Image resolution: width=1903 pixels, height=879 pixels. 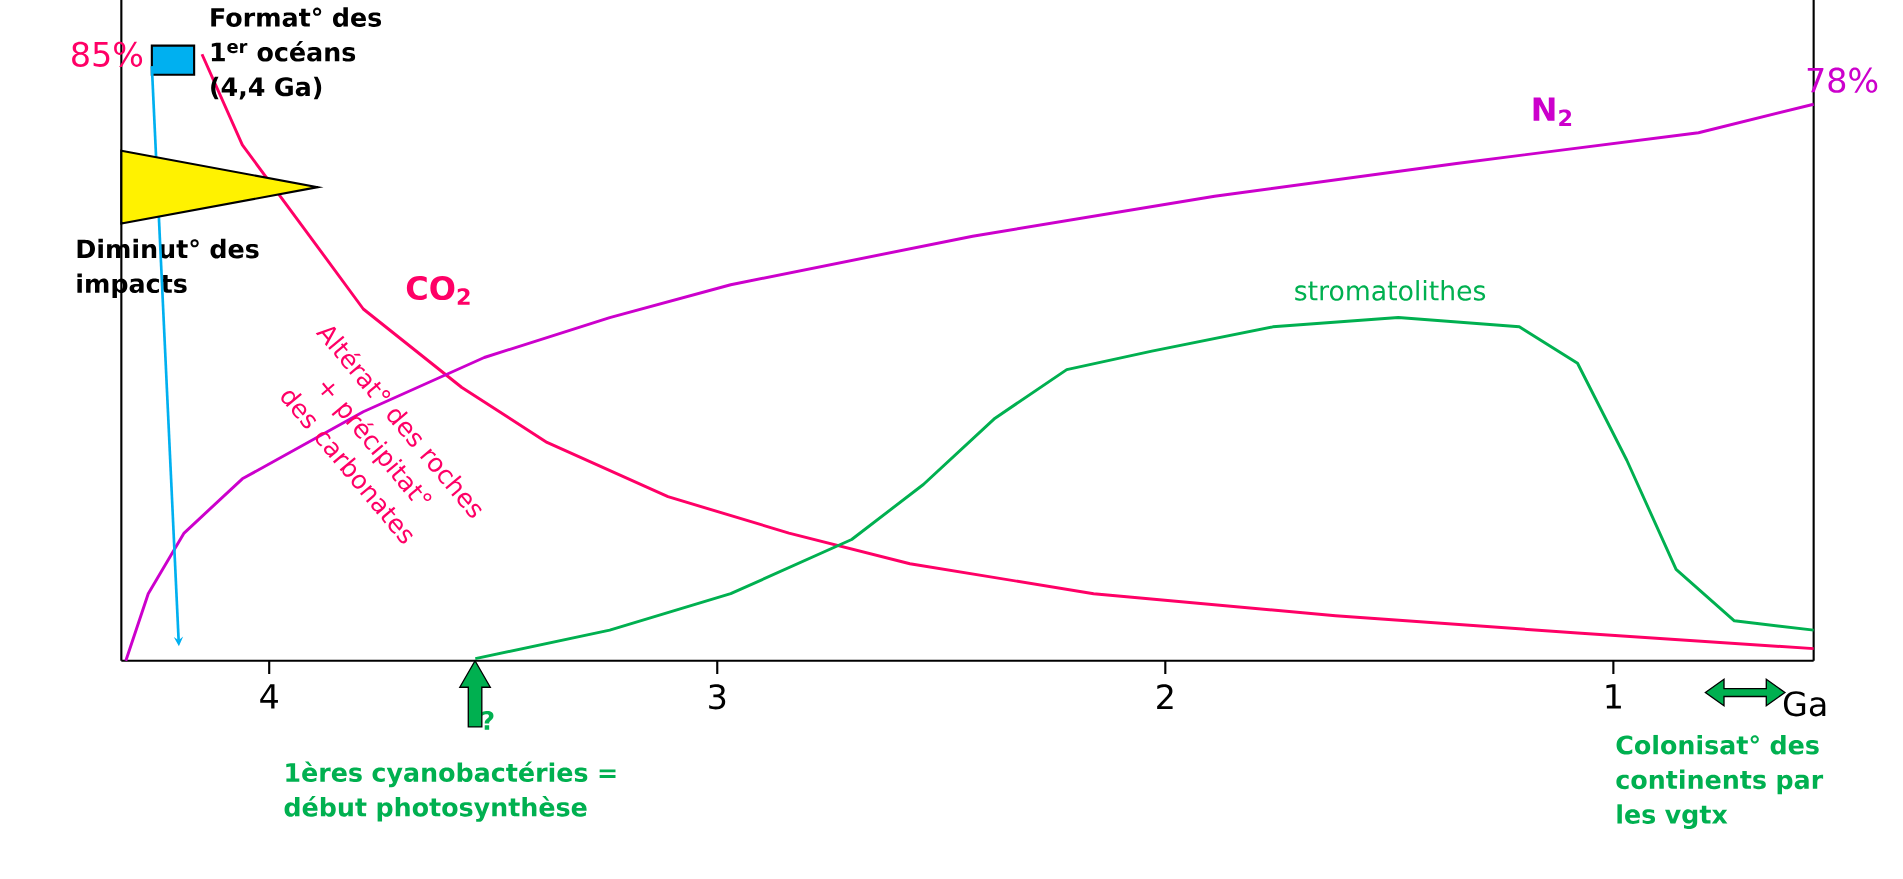 What do you see at coordinates (269, 696) in the screenshot?
I see `x-tick-label: 4` at bounding box center [269, 696].